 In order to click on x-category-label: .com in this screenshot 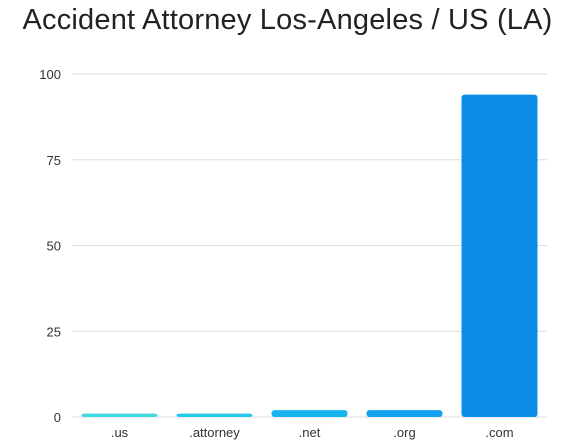, I will do `click(499, 432)`.